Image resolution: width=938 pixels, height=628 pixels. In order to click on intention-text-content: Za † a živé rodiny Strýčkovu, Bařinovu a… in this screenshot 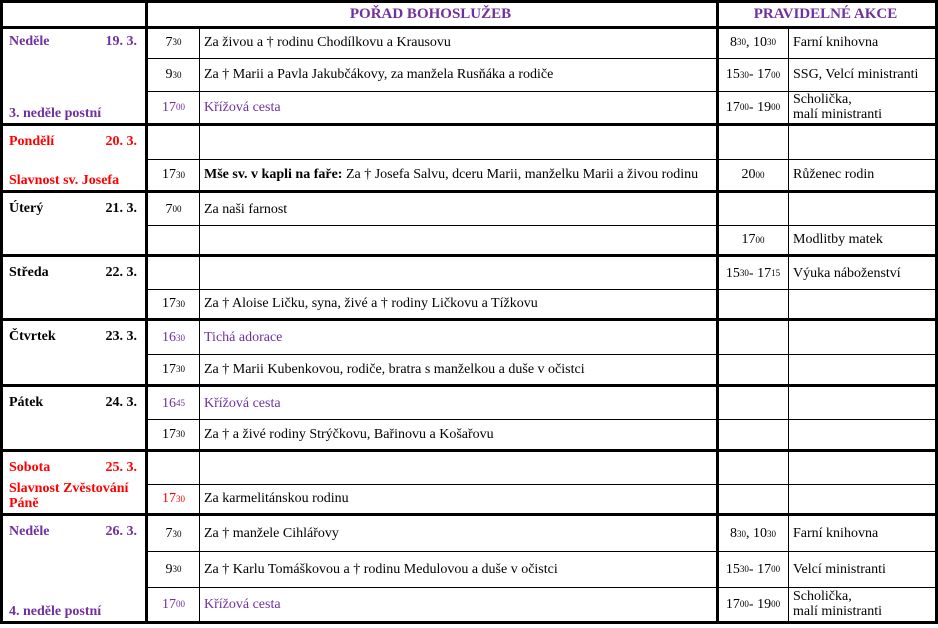, I will do `click(349, 434)`.